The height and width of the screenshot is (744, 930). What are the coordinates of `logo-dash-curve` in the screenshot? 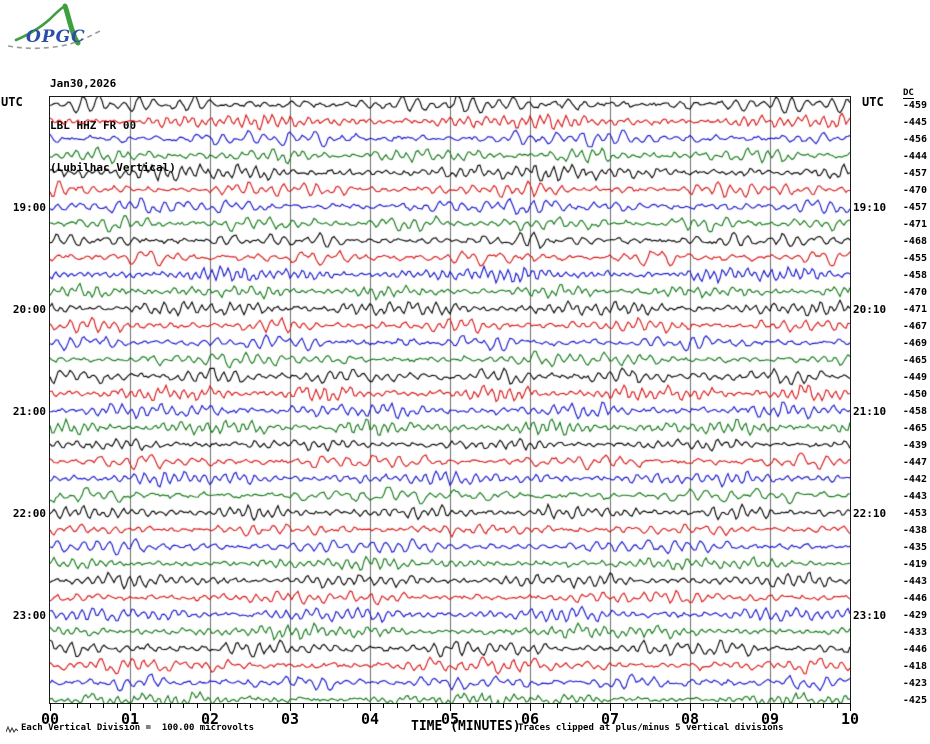 It's located at (55, 39).